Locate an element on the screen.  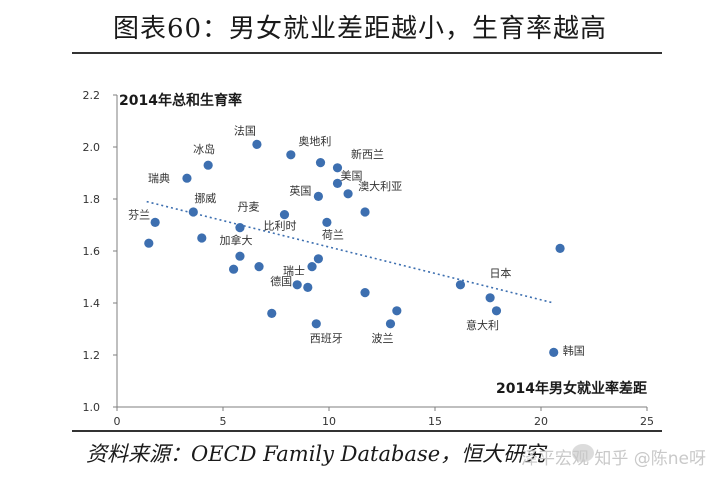
point-label: 丹麦 is located at coordinates (248, 207).